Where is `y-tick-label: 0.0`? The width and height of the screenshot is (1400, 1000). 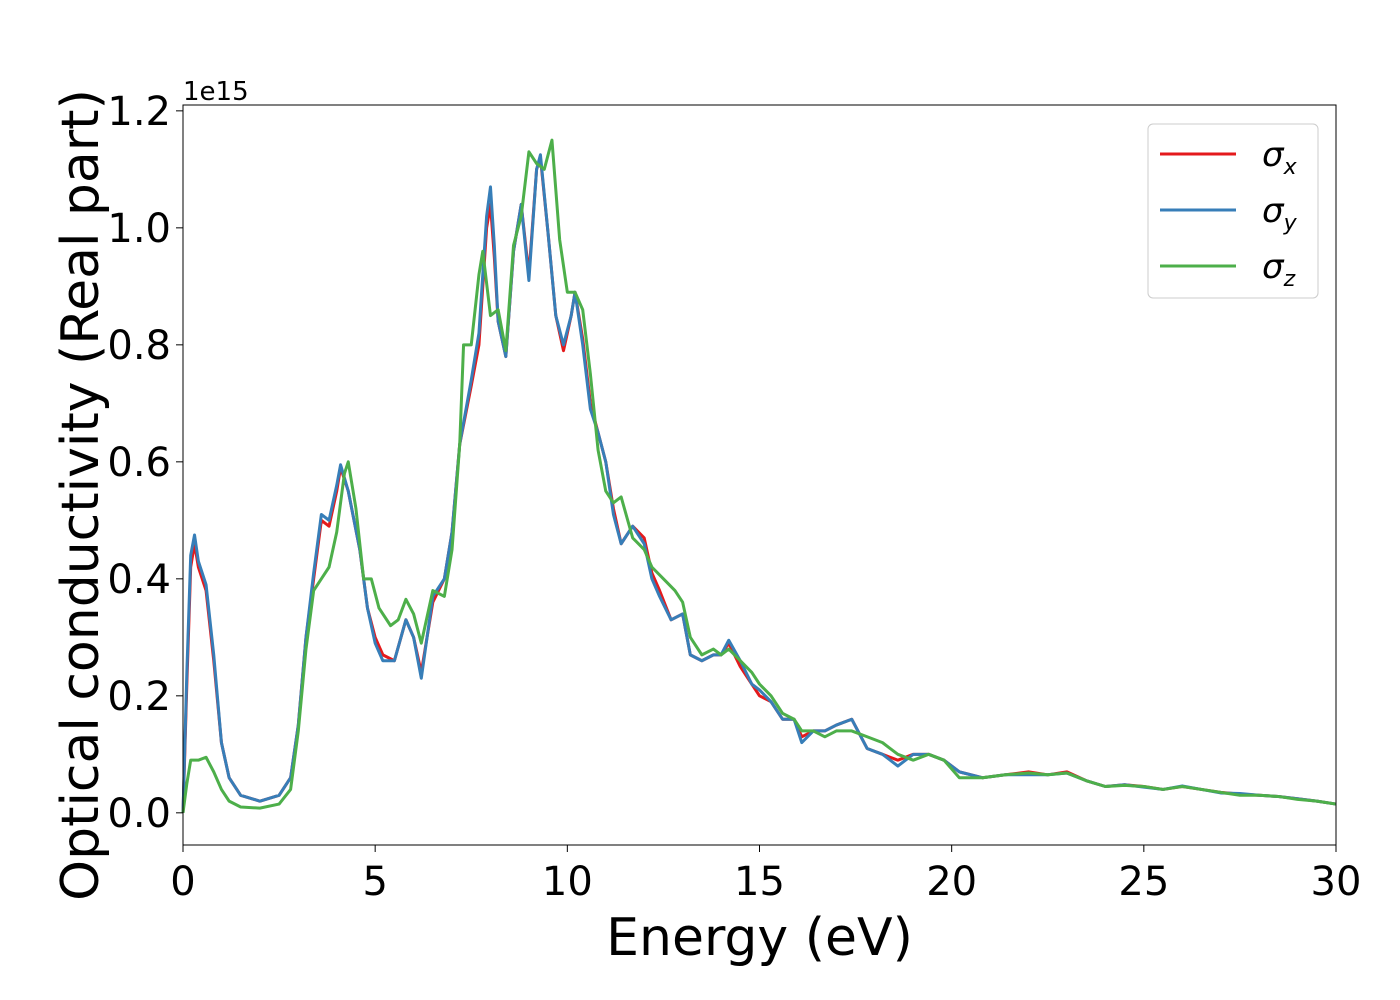 y-tick-label: 0.0 is located at coordinates (139, 814).